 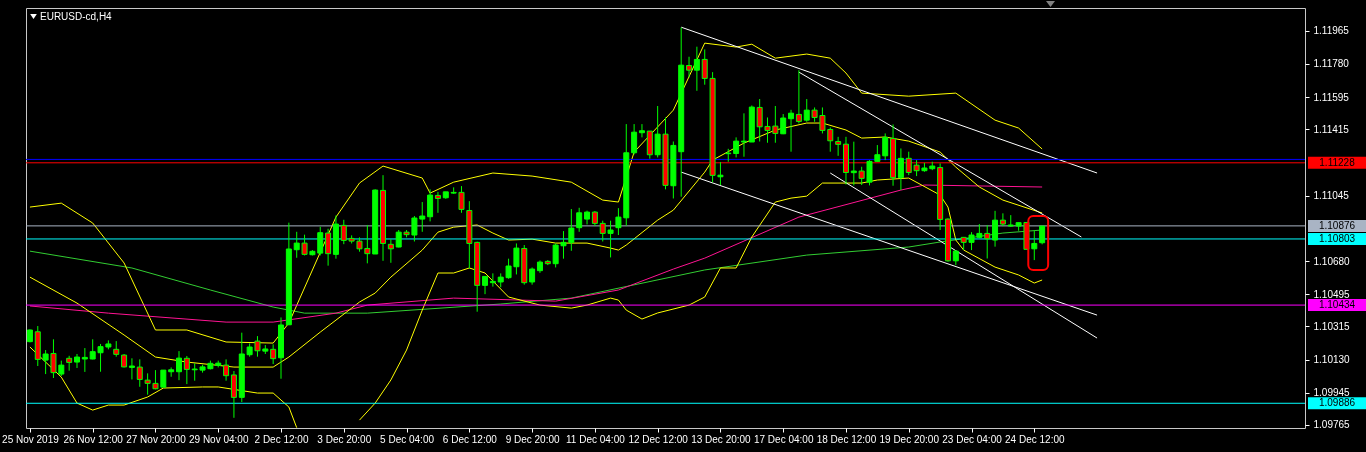 I want to click on y-tick-label: 1.09945, so click(x=1332, y=393).